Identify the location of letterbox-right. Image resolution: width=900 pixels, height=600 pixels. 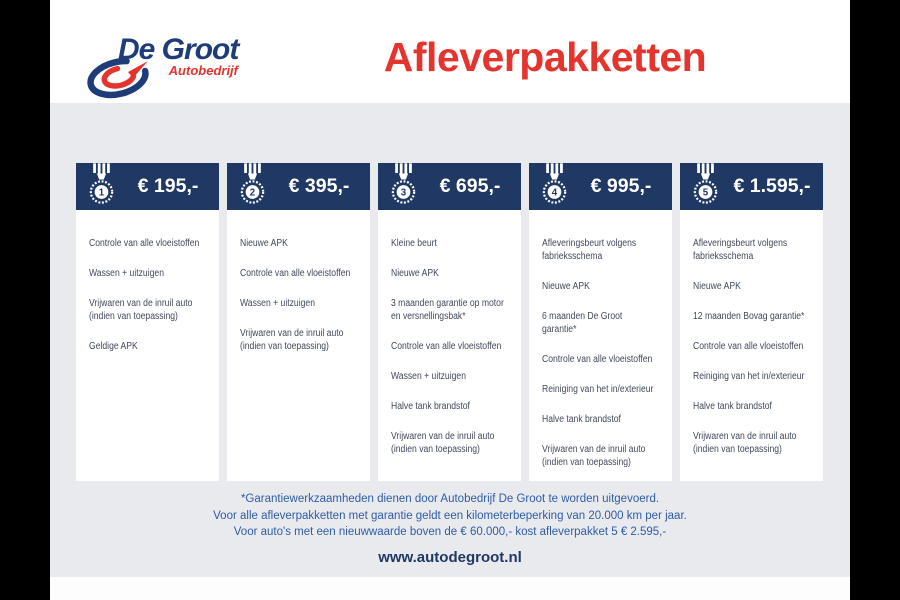
(875, 300).